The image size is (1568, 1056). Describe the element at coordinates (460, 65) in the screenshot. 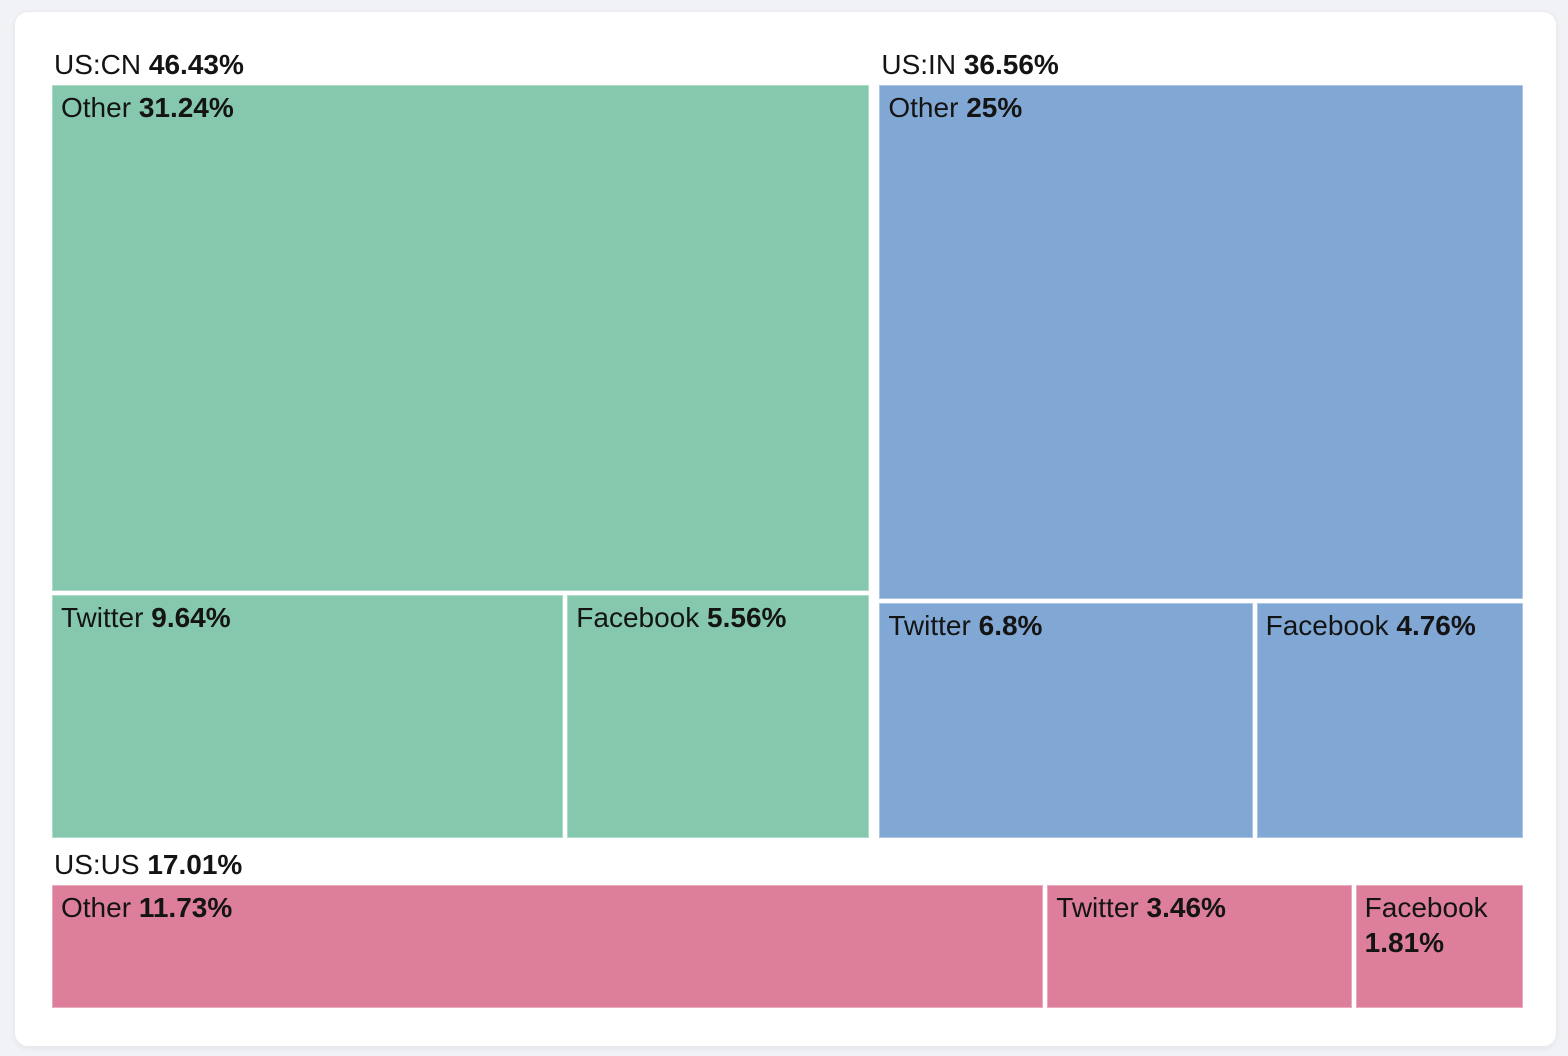

I see `group-header-us-cn: US:CN 46.43%` at that location.